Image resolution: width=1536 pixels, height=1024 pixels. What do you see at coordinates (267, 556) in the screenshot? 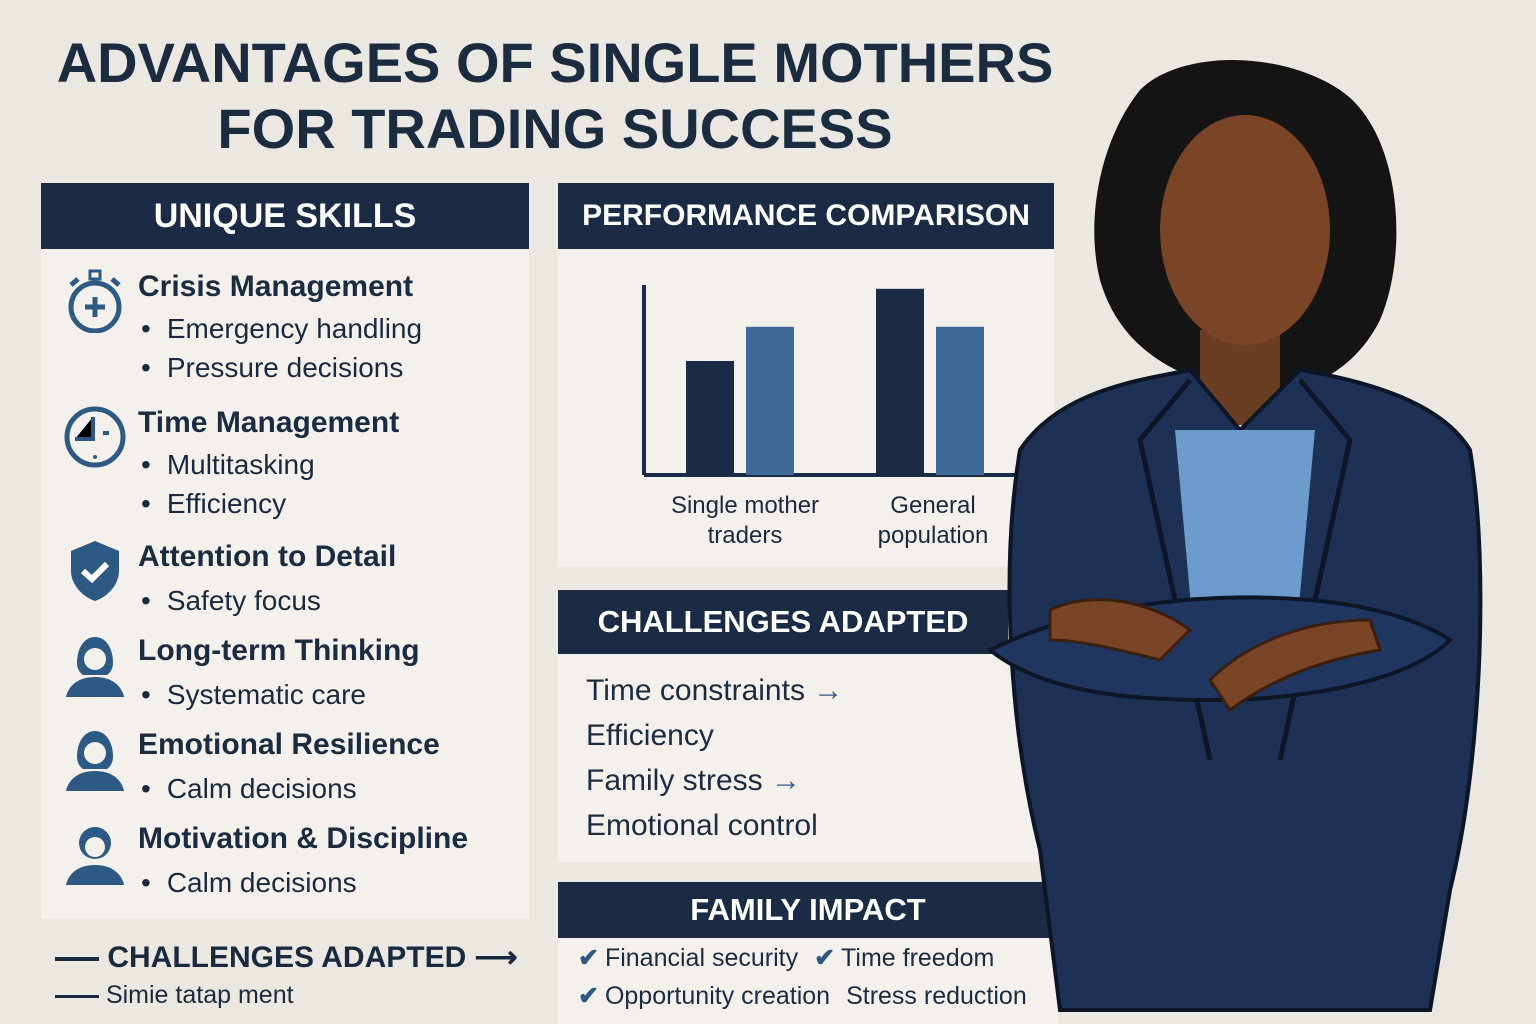
I see `skill-title: Attention to Detail` at bounding box center [267, 556].